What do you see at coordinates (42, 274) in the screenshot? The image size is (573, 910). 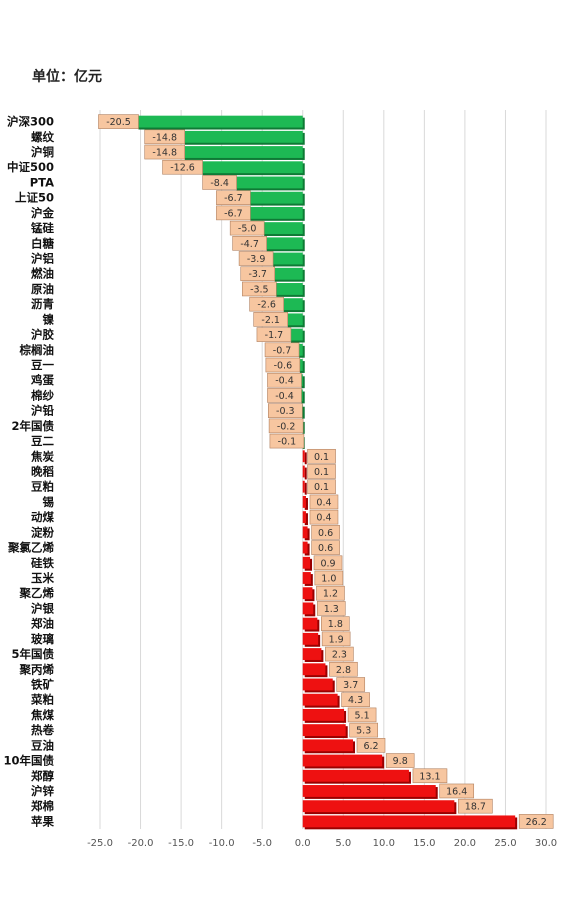 I see `category-label: 燃油` at bounding box center [42, 274].